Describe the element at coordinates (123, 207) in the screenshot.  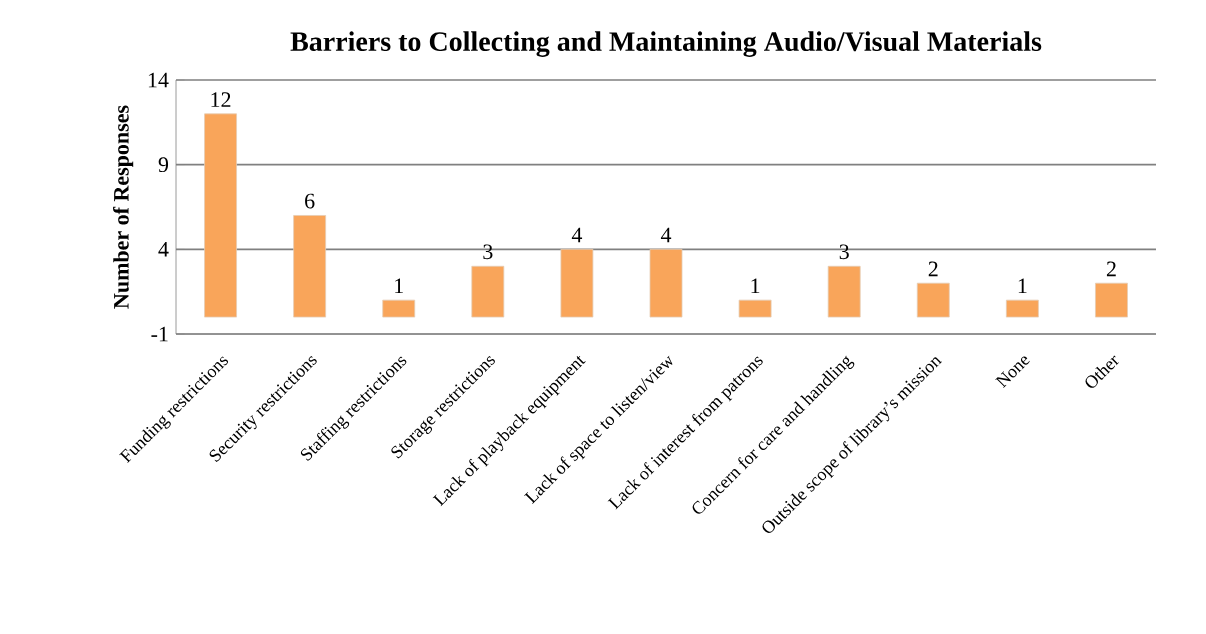
I see `y-axis-title: Number of Responses` at that location.